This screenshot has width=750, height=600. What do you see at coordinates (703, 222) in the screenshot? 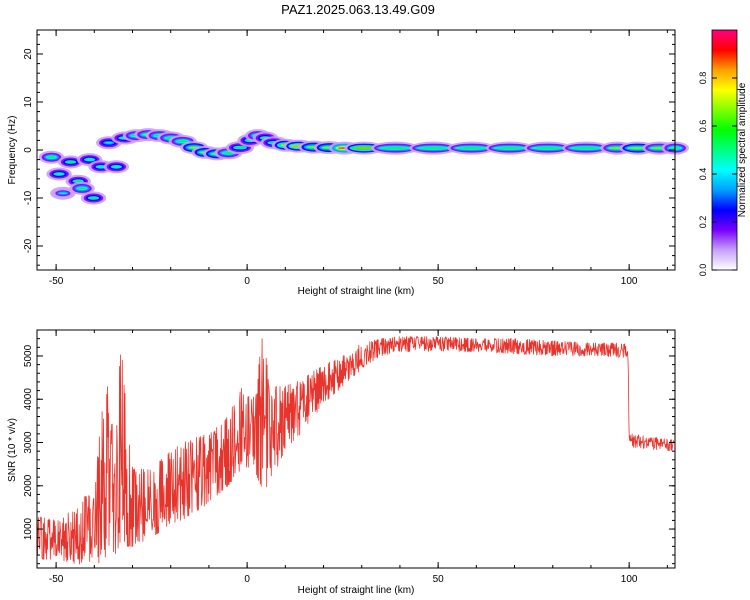
I see `colorbar-tick-label: 0.2` at bounding box center [703, 222].